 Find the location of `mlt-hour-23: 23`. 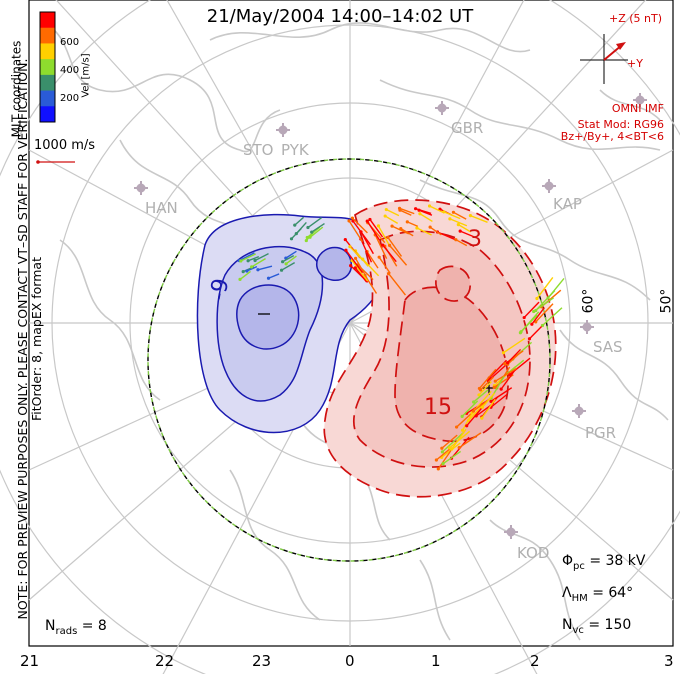

mlt-hour-23: 23 is located at coordinates (262, 661).